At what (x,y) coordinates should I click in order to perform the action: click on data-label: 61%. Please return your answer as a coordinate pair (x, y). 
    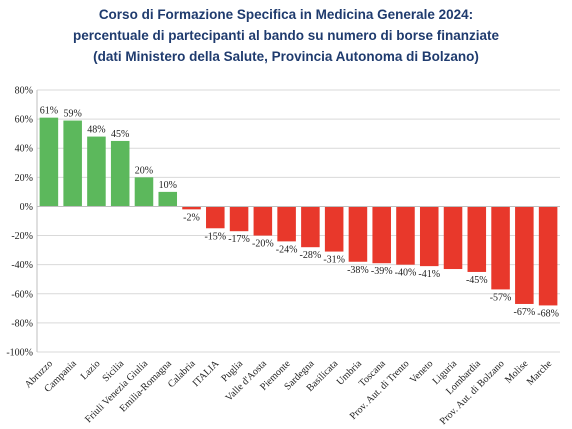
    Looking at the image, I should click on (49, 111).